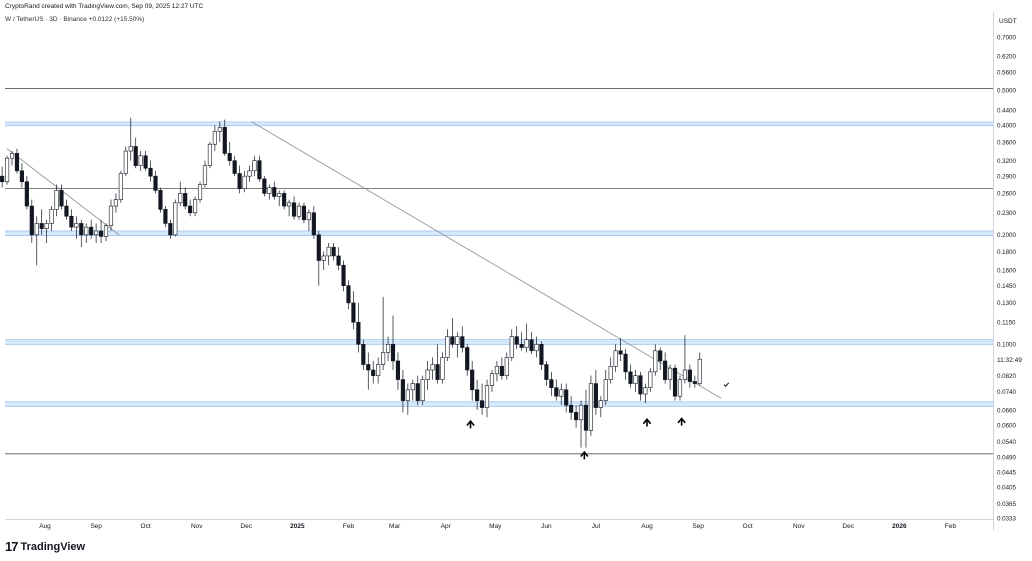 The height and width of the screenshot is (561, 1032). What do you see at coordinates (1006, 473) in the screenshot?
I see `price-tick-label: 0.0445` at bounding box center [1006, 473].